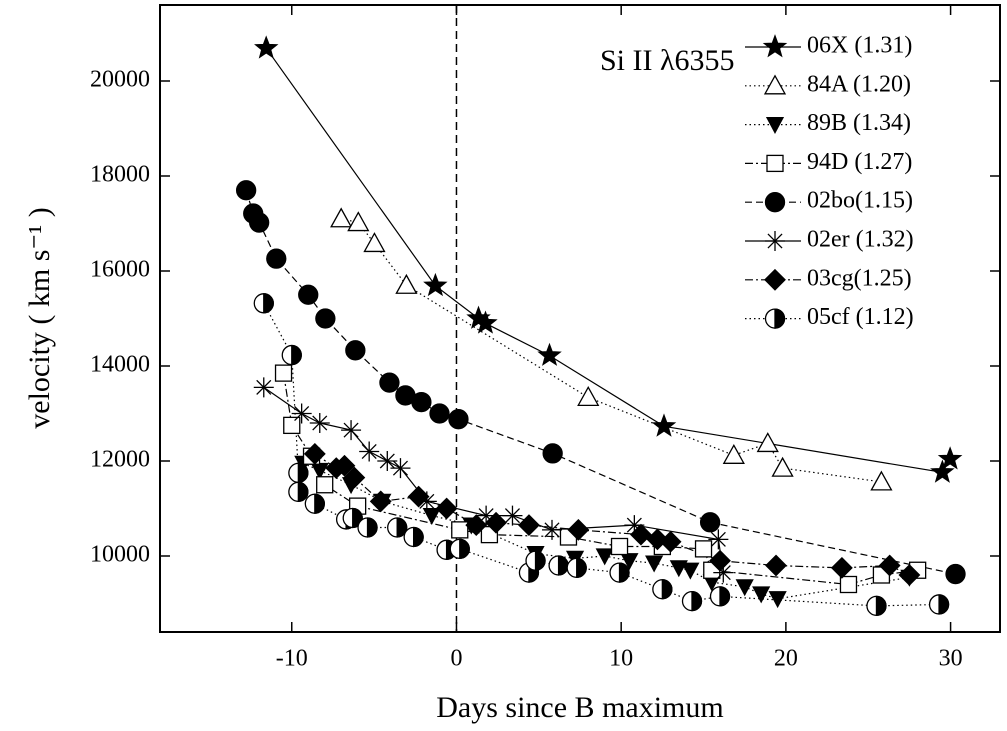 Image resolution: width=1007 pixels, height=731 pixels. What do you see at coordinates (120, 80) in the screenshot?
I see `y-tick-label: 20000` at bounding box center [120, 80].